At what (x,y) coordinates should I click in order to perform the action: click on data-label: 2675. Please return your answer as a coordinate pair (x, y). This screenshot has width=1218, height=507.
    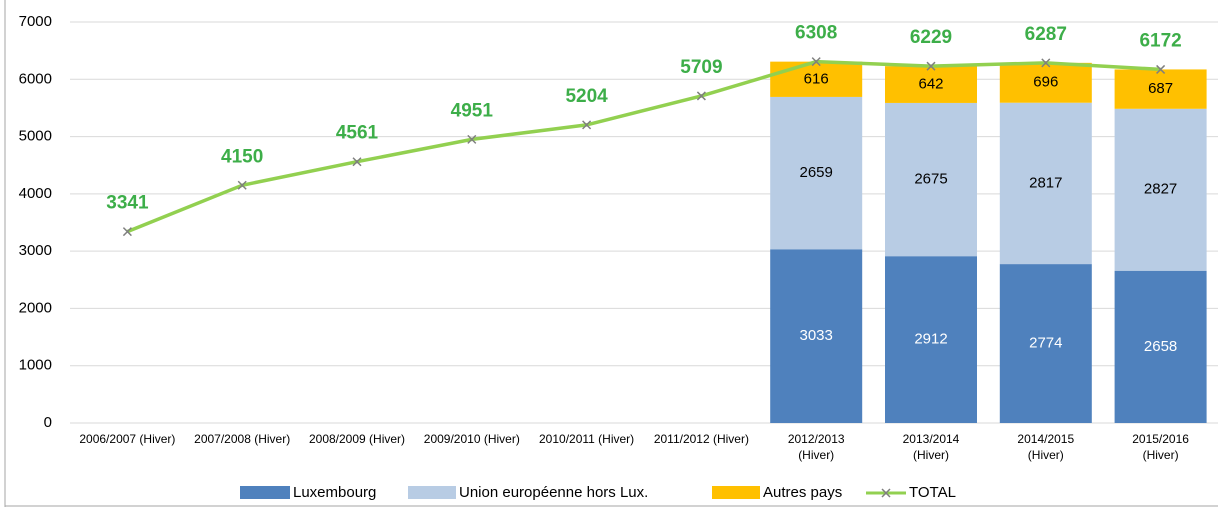
    Looking at the image, I should click on (930, 179).